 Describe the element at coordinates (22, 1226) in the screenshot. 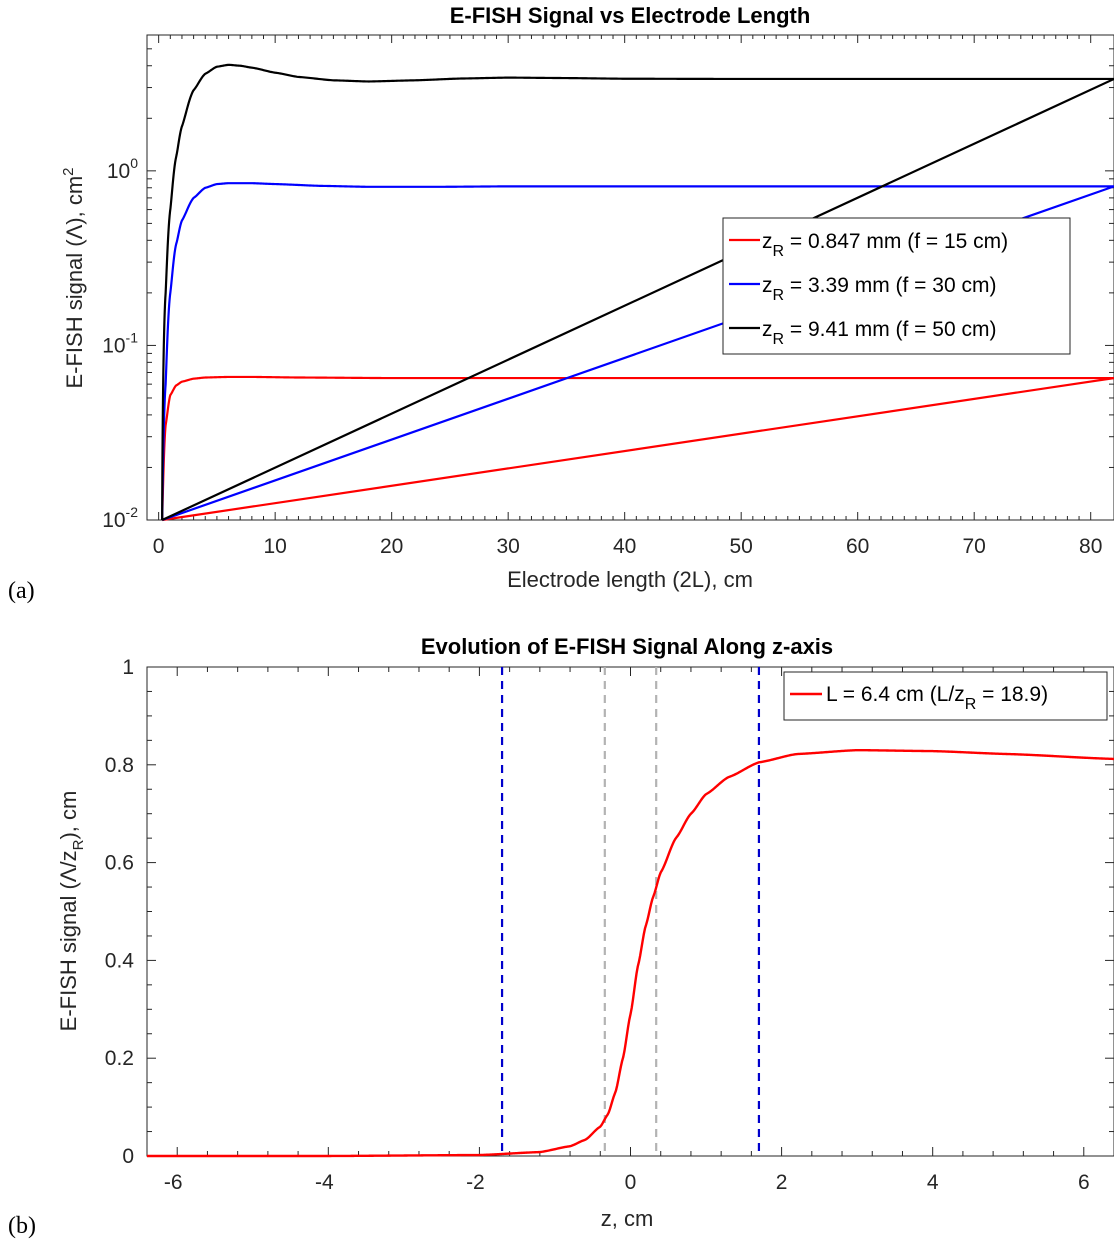

I see `panel-label-b: (b)` at that location.